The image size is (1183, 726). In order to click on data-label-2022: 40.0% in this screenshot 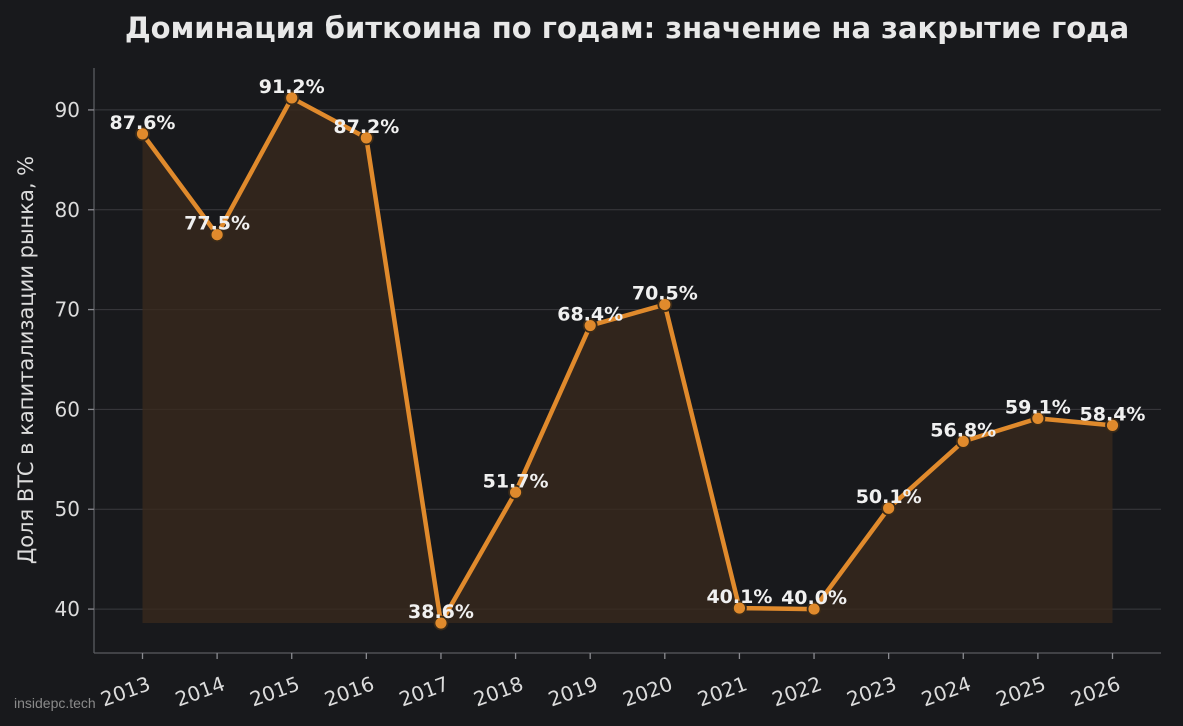, I will do `click(814, 598)`.